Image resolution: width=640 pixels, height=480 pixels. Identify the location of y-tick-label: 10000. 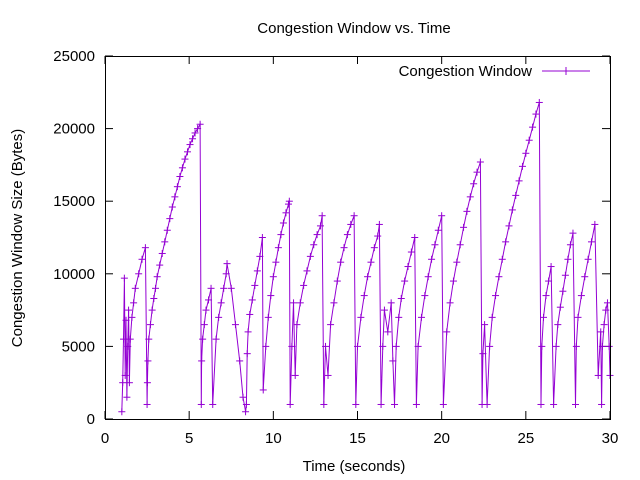
(74, 274).